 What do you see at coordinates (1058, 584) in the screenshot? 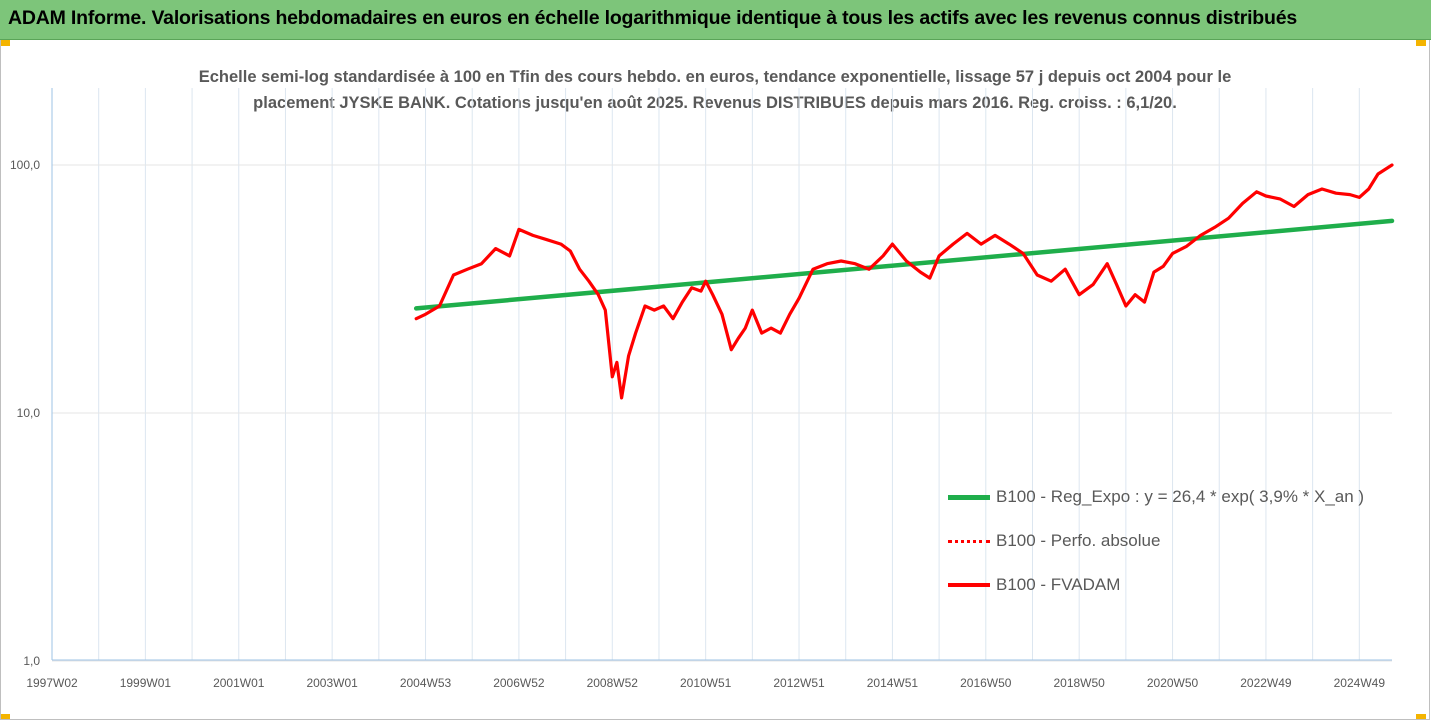
I see `legend-label-fvadam: B100 - FVADAM` at bounding box center [1058, 584].